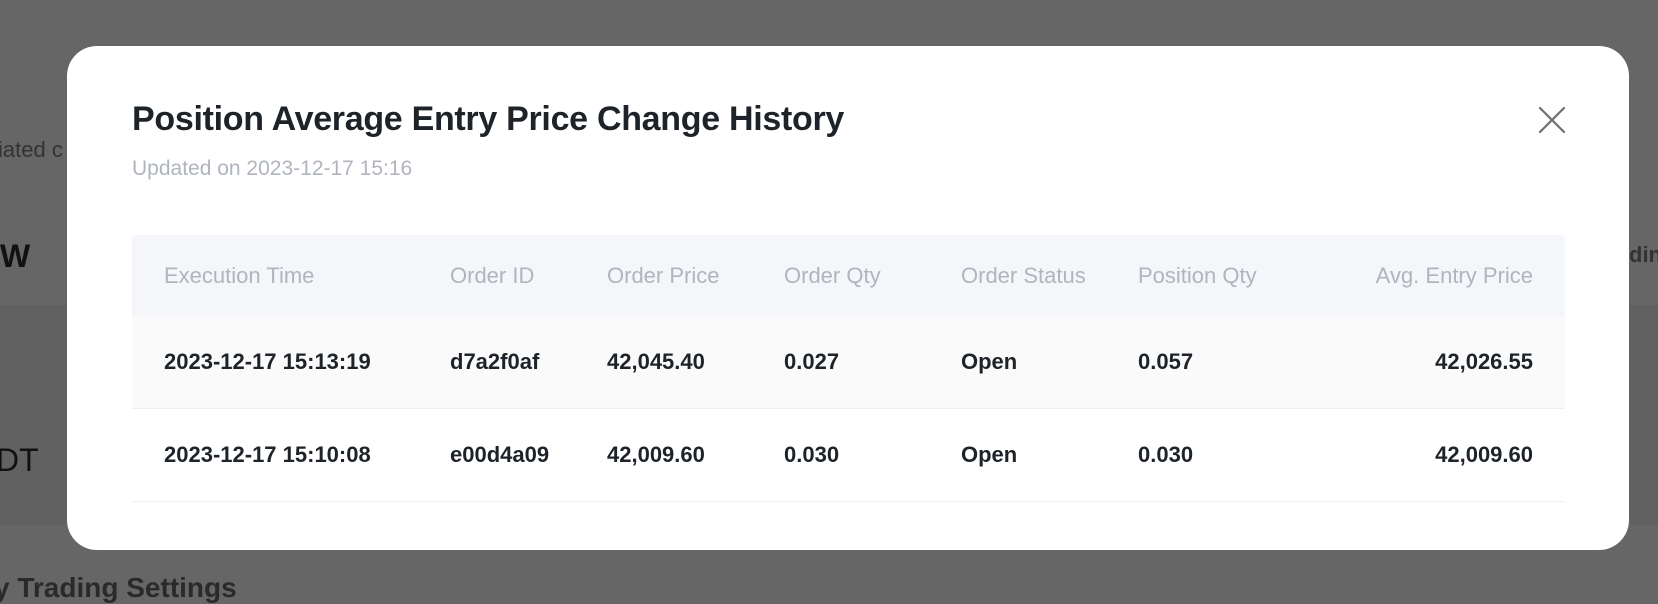  I want to click on order-id: d7a2f0af, so click(495, 361).